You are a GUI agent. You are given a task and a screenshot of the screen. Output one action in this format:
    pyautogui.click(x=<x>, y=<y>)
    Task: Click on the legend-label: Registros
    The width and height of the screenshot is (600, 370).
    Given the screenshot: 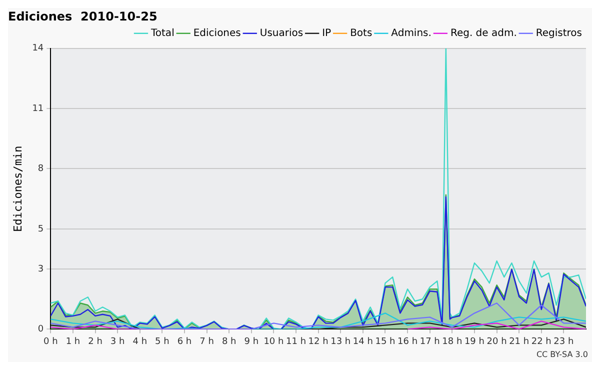 What is the action you would take?
    pyautogui.click(x=559, y=33)
    